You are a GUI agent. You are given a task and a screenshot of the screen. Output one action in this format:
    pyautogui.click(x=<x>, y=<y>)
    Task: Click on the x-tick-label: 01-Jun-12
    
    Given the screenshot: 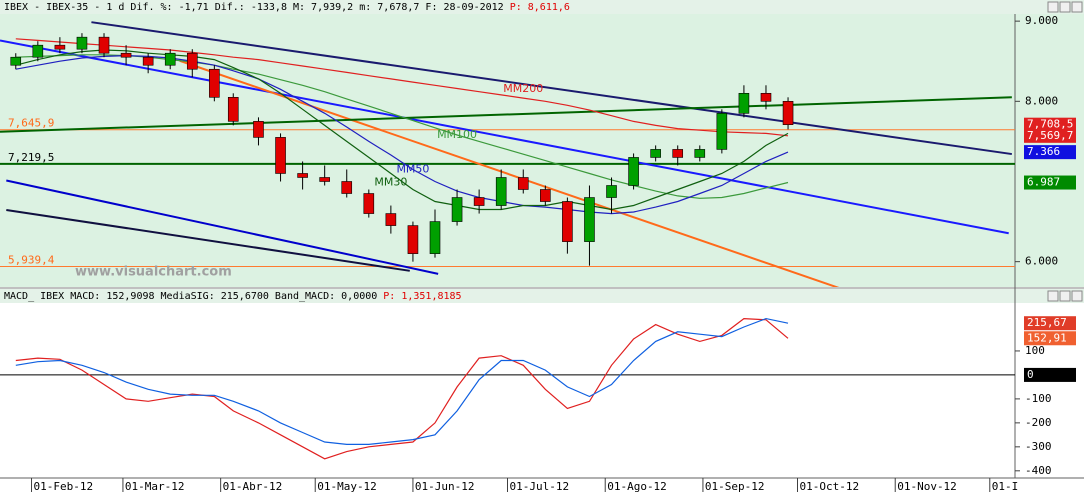 What is the action you would take?
    pyautogui.click(x=445, y=486)
    